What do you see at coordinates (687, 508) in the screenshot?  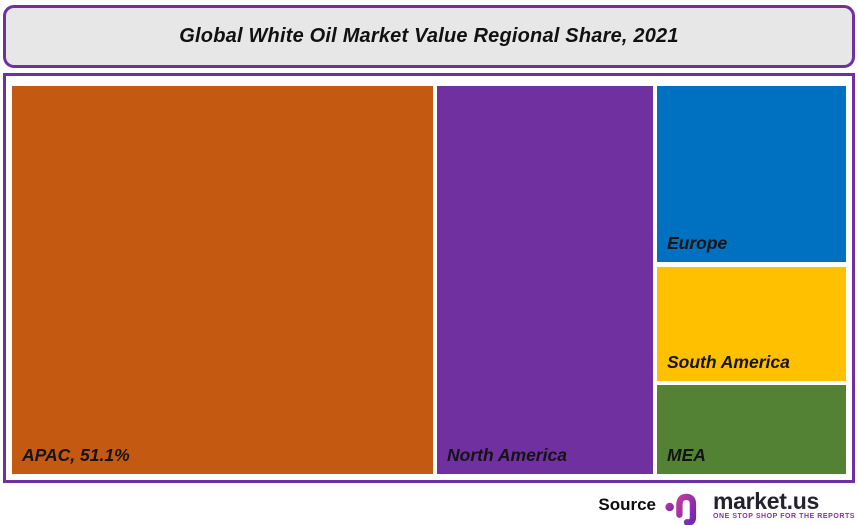 I see `marketus-logo-icon` at bounding box center [687, 508].